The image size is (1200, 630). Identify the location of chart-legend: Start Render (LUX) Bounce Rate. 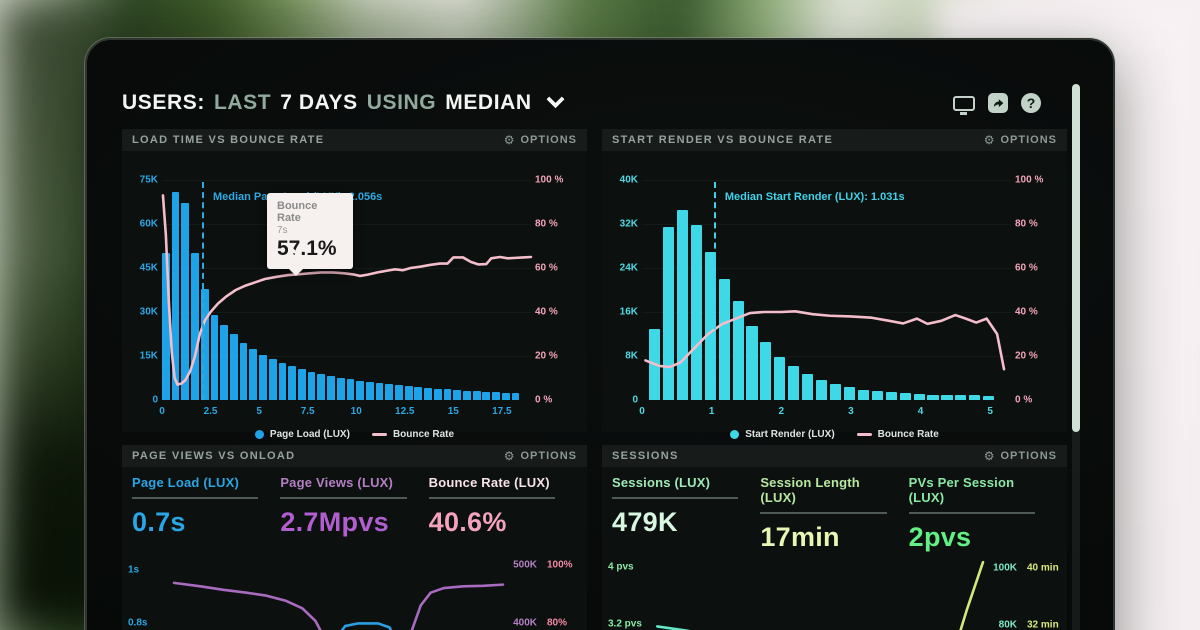
(834, 434).